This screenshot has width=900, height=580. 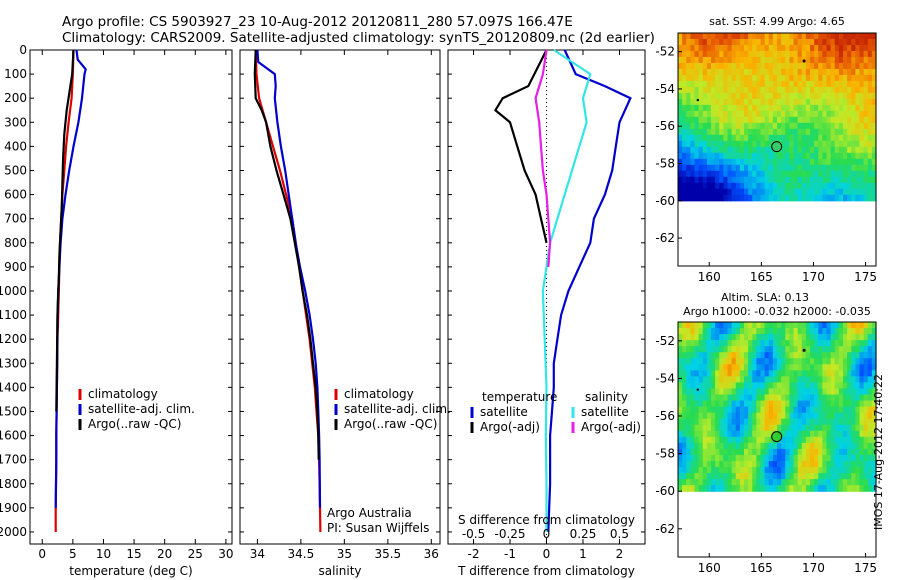 What do you see at coordinates (709, 277) in the screenshot?
I see `x-tick-label: 160` at bounding box center [709, 277].